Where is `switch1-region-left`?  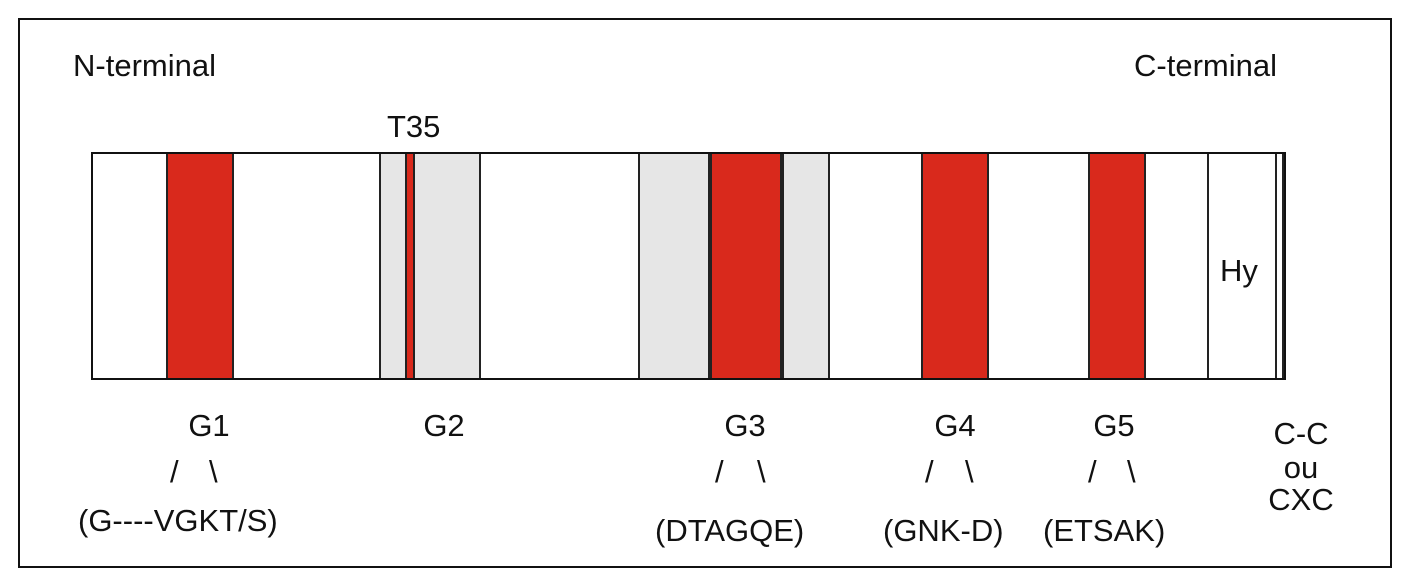
switch1-region-left is located at coordinates (393, 266).